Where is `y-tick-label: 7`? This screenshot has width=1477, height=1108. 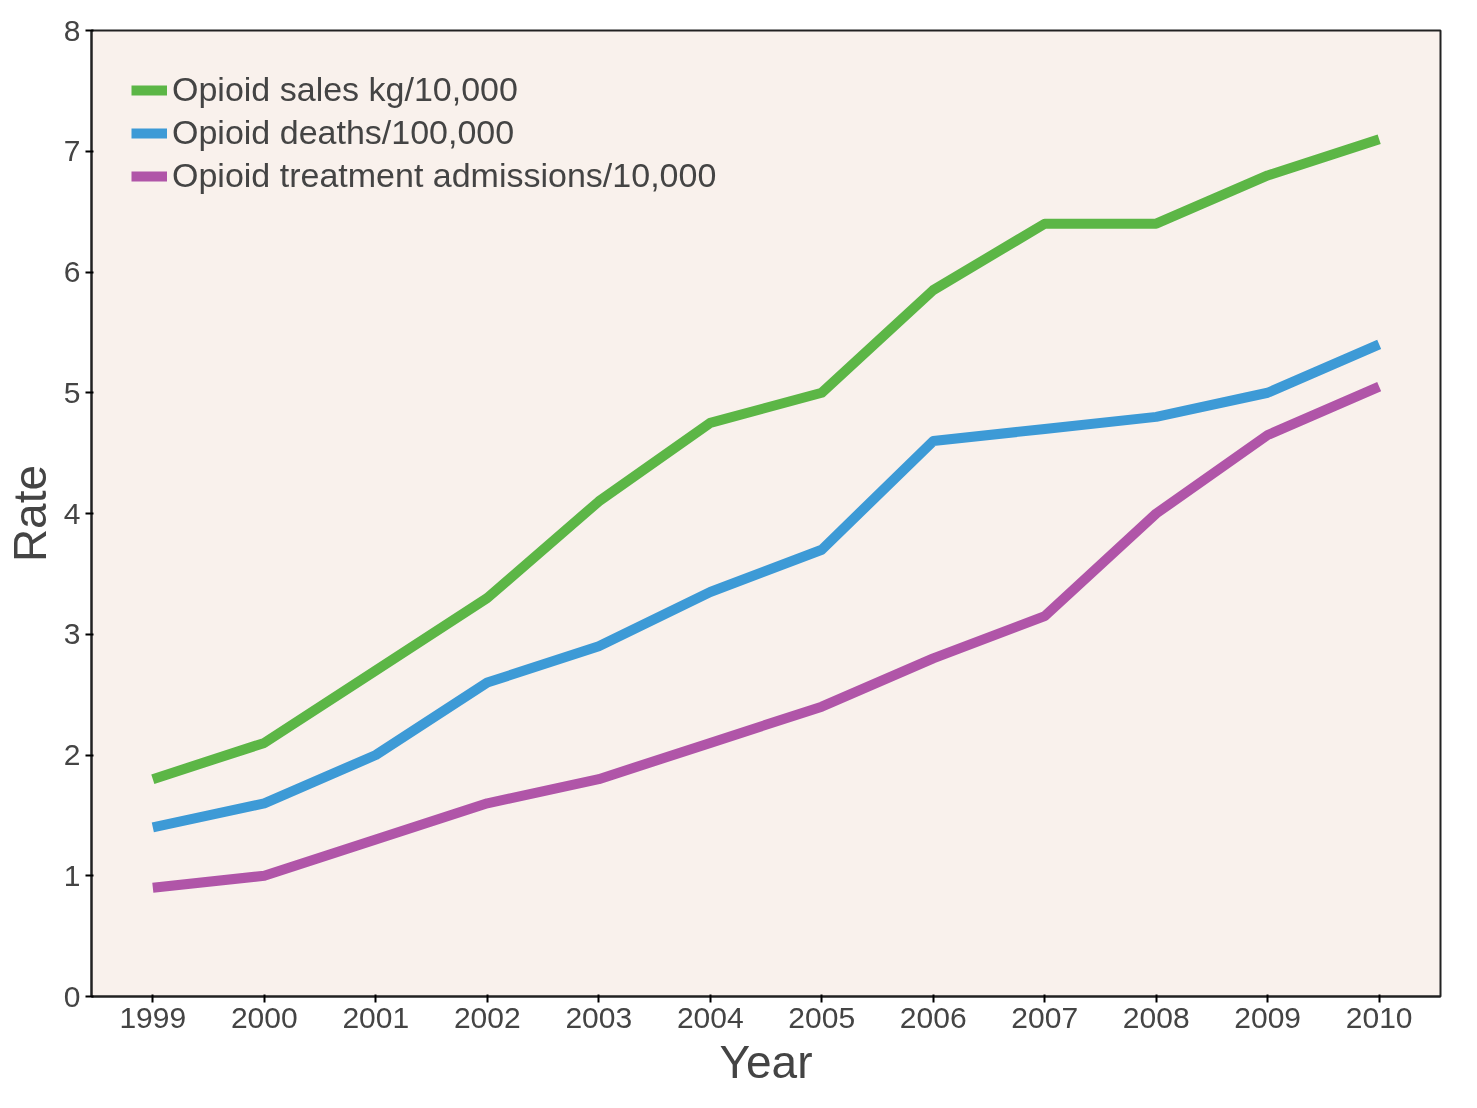
y-tick-label: 7 is located at coordinates (72, 151).